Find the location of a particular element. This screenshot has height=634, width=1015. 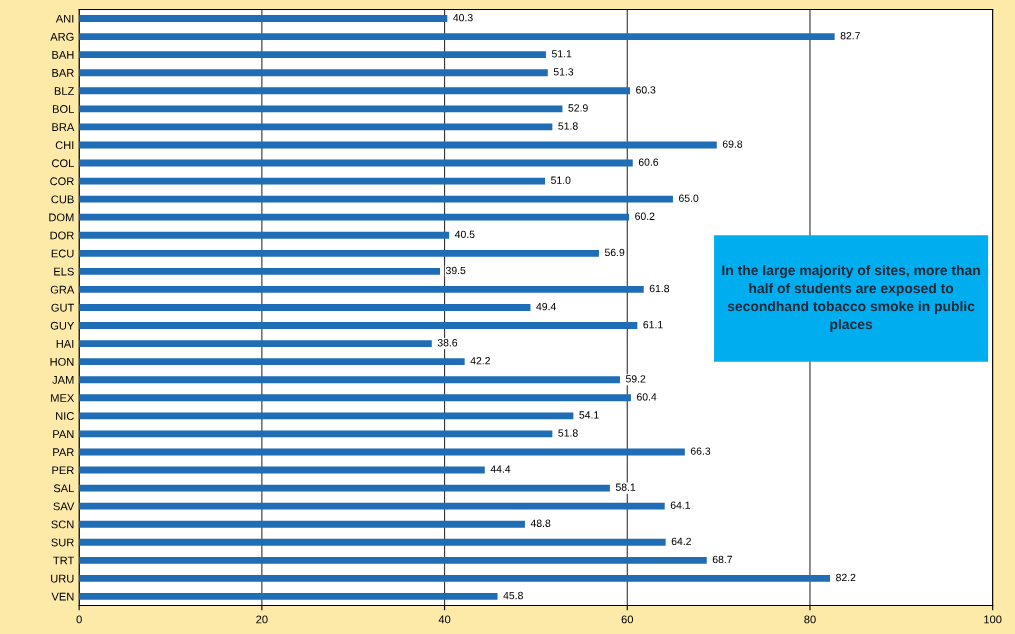

data-label: 40.5 is located at coordinates (464, 234).